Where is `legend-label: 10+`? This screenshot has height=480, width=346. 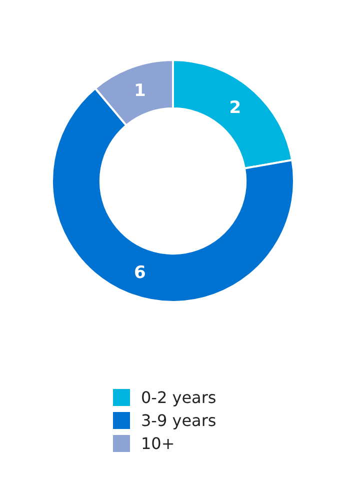 legend-label: 10+ is located at coordinates (158, 443).